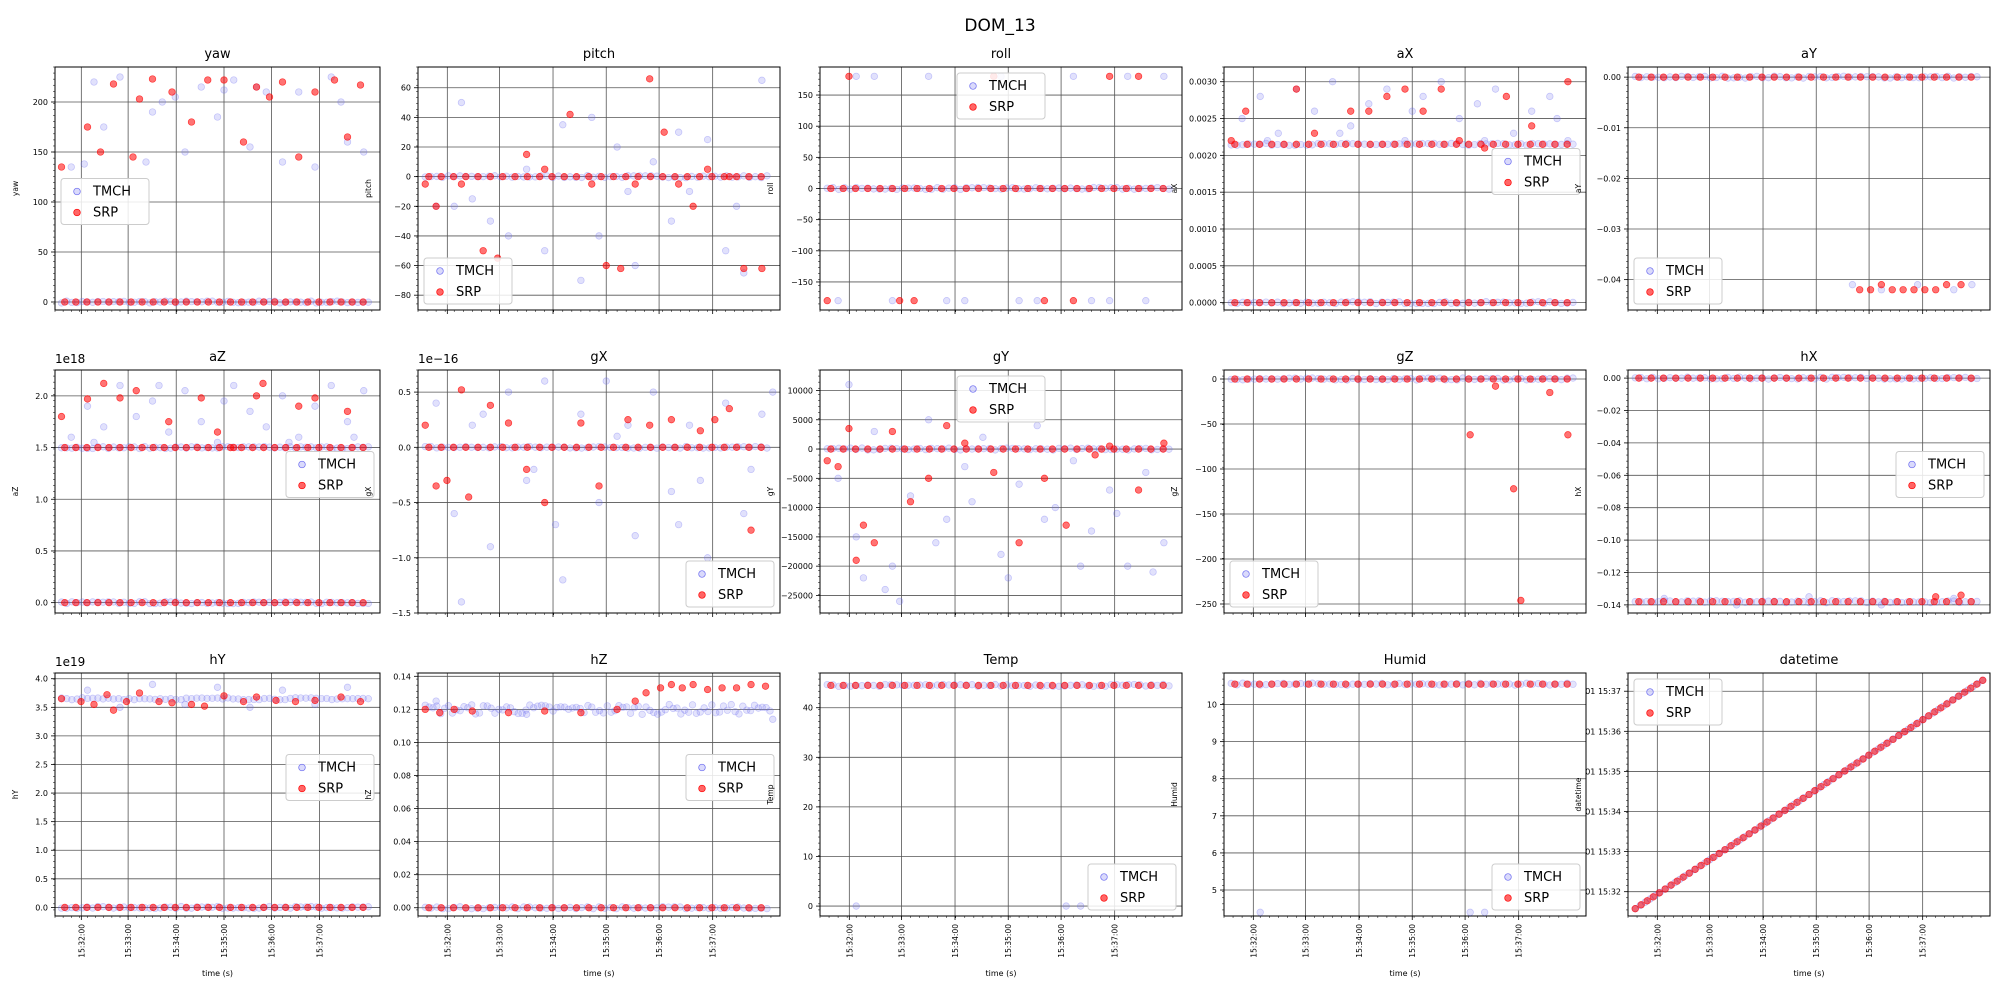 This screenshot has height=1000, width=2000. What do you see at coordinates (810, 449) in the screenshot?
I see `y-tick-label: 0` at bounding box center [810, 449].